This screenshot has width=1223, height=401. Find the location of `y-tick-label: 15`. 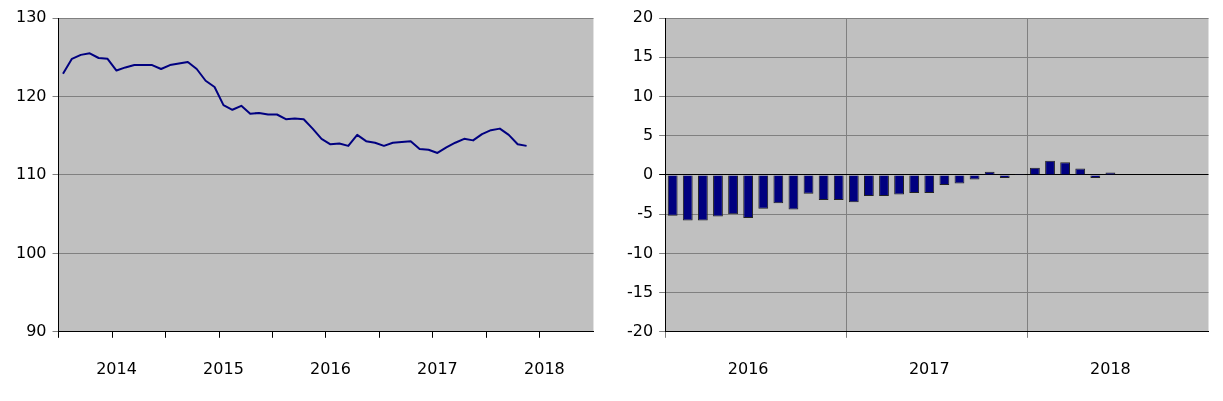

y-tick-label: 15 is located at coordinates (643, 56).